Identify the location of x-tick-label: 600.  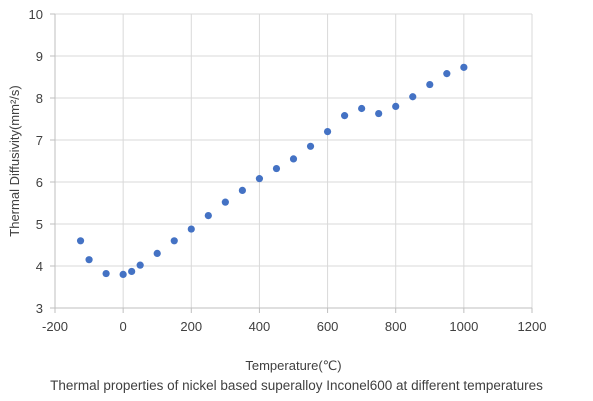
(328, 326).